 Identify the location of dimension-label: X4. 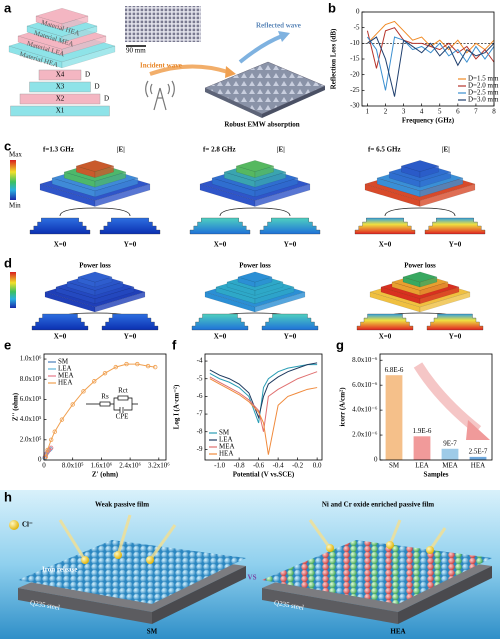
(60, 75).